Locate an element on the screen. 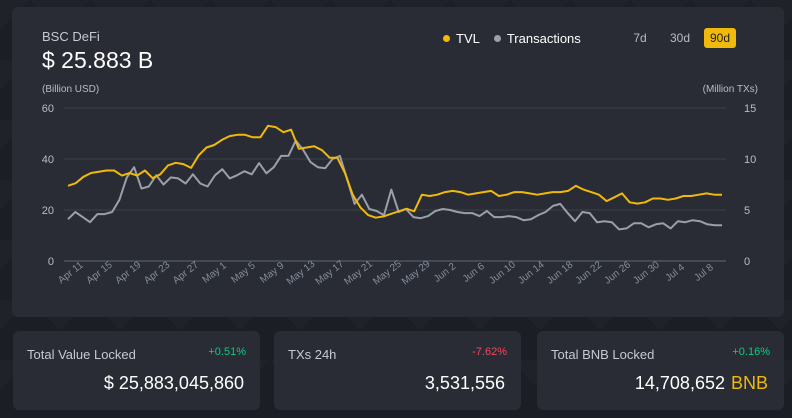  range-selector: 7d 30d 90d is located at coordinates (680, 38).